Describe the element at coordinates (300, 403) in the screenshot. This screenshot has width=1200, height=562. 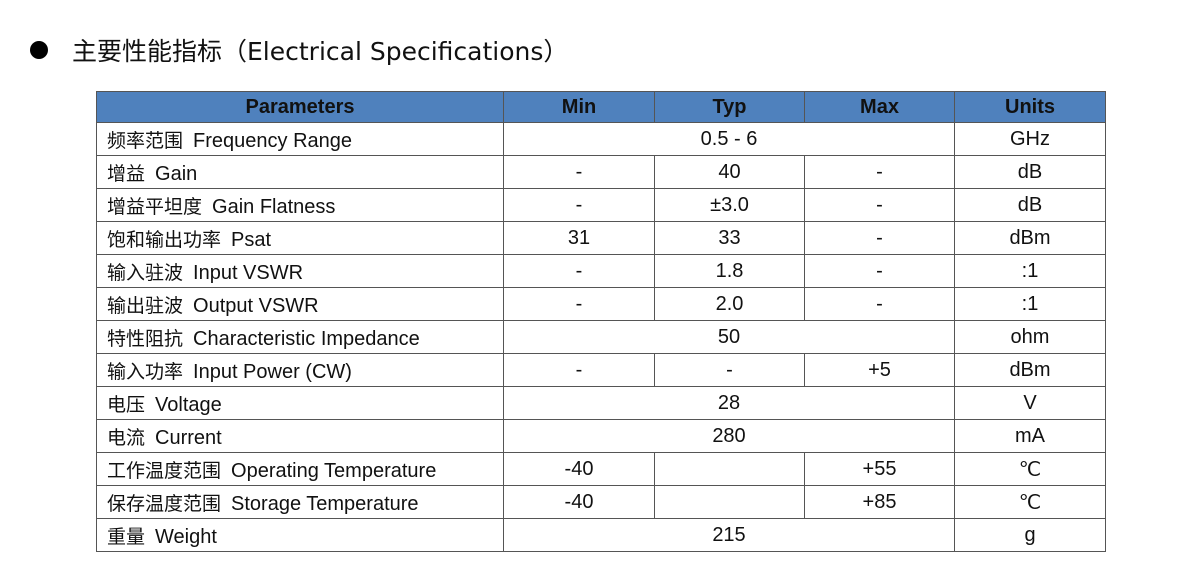
I see `parameter-cell: 电压 Voltage` at that location.